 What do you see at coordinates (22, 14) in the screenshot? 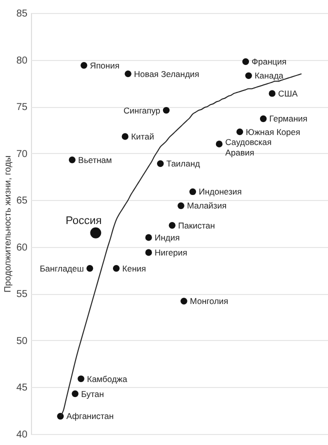
I see `y-tick-label: 85` at bounding box center [22, 14].